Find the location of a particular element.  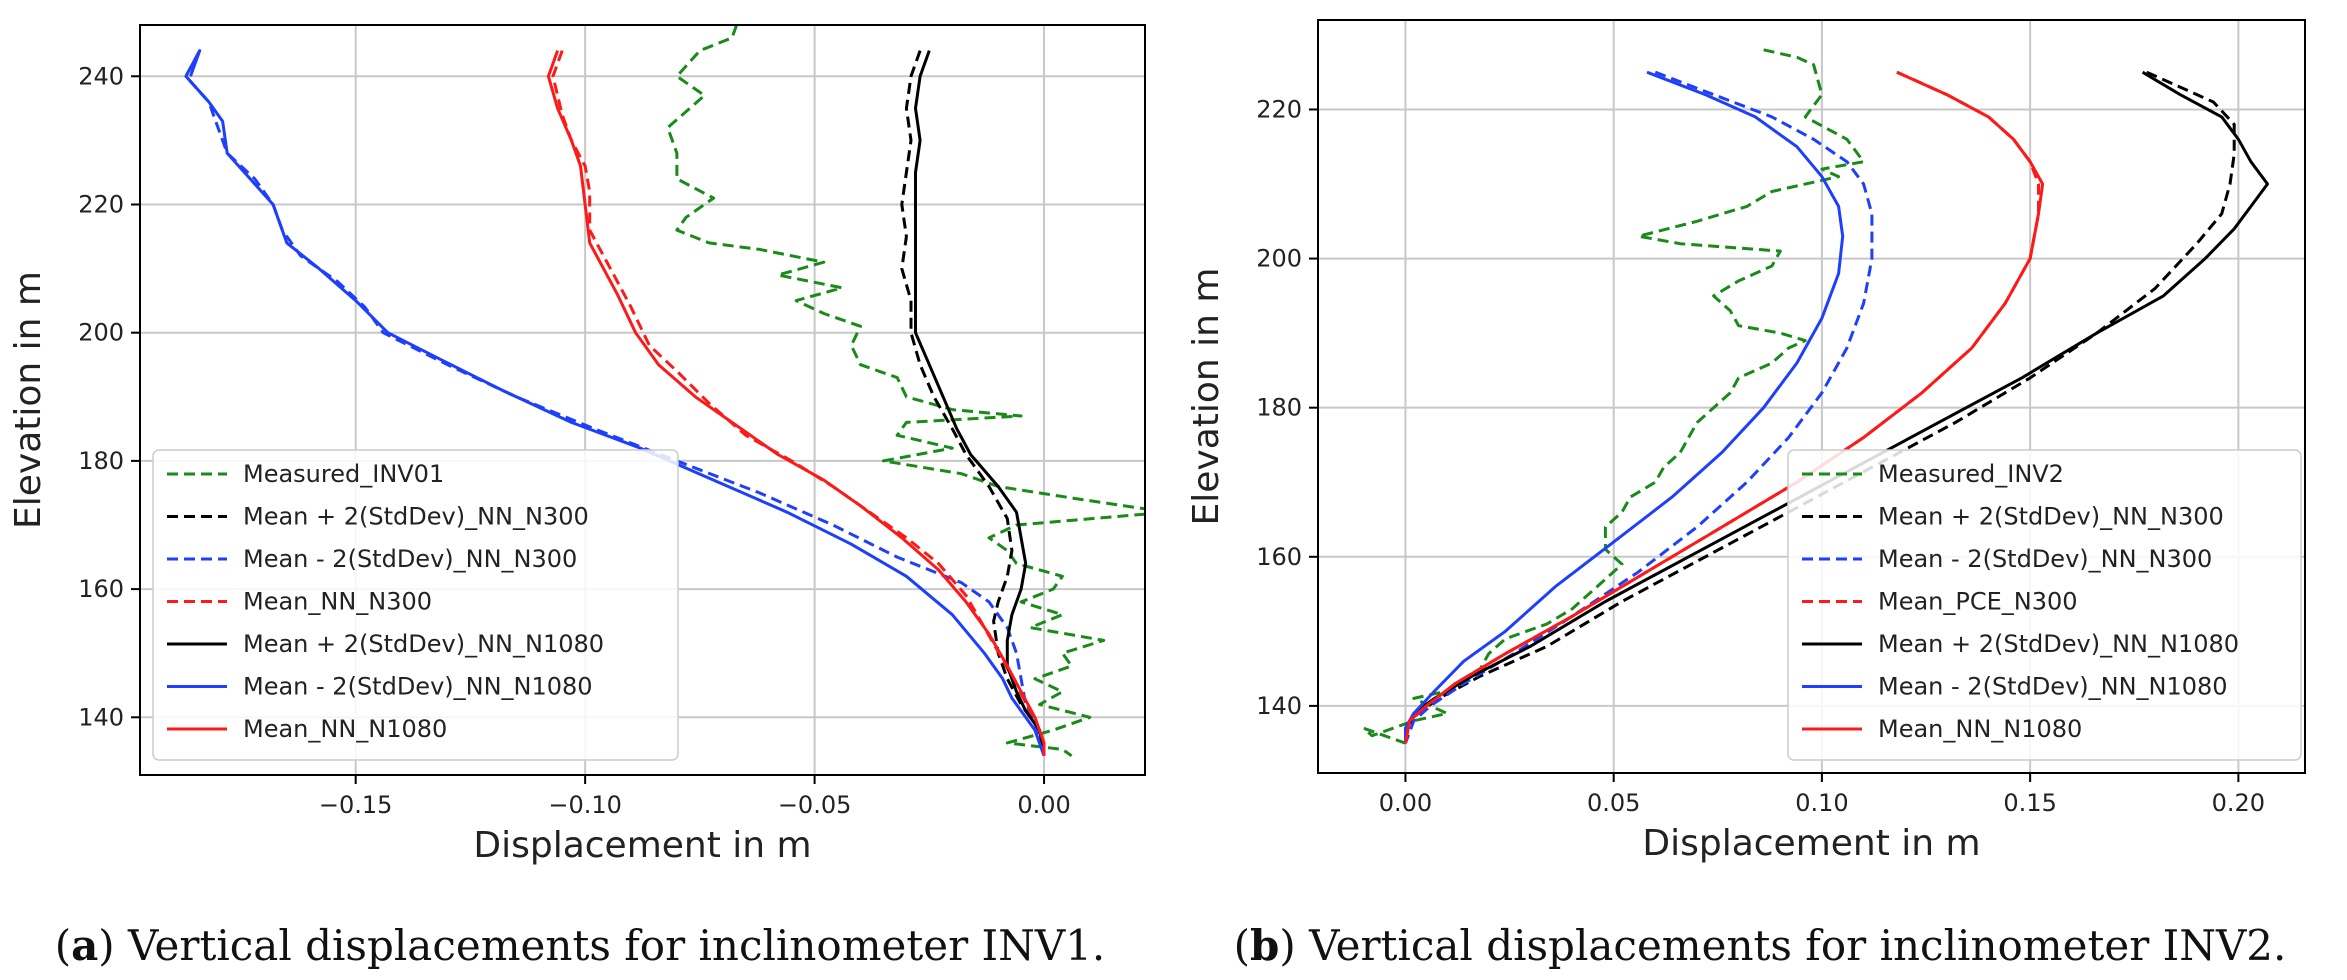

x-ticks-a: −0.15 −0.10 −0.05 0.00 is located at coordinates (695, 797).